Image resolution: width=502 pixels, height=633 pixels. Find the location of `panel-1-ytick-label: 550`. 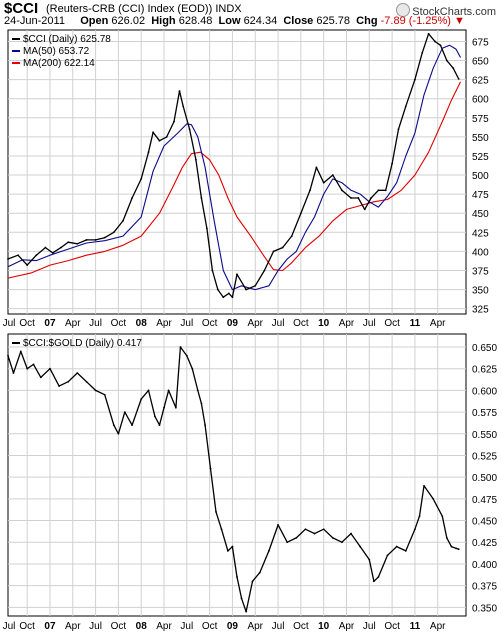

panel-1-ytick-label: 550 is located at coordinates (480, 138).